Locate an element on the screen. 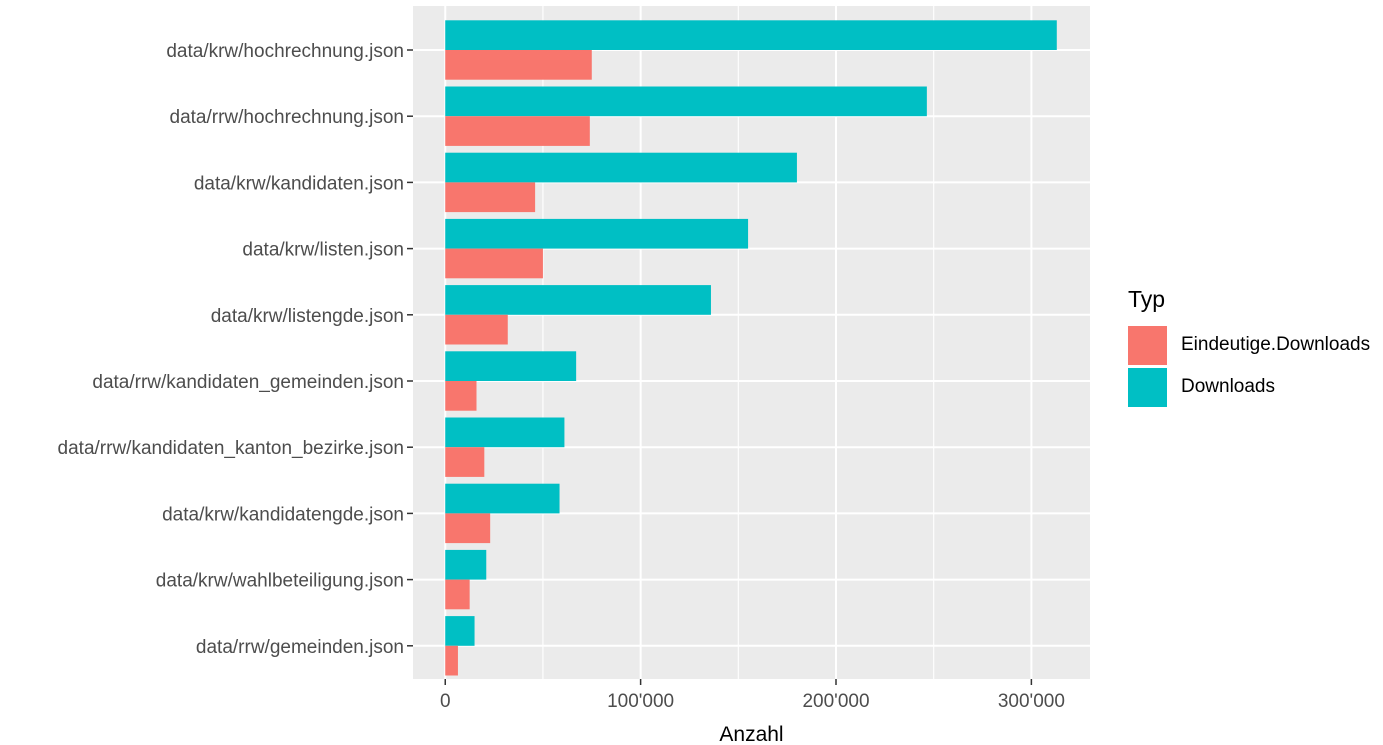 The height and width of the screenshot is (745, 1383). bar-downloads-data-krw-listen-json is located at coordinates (597, 233).